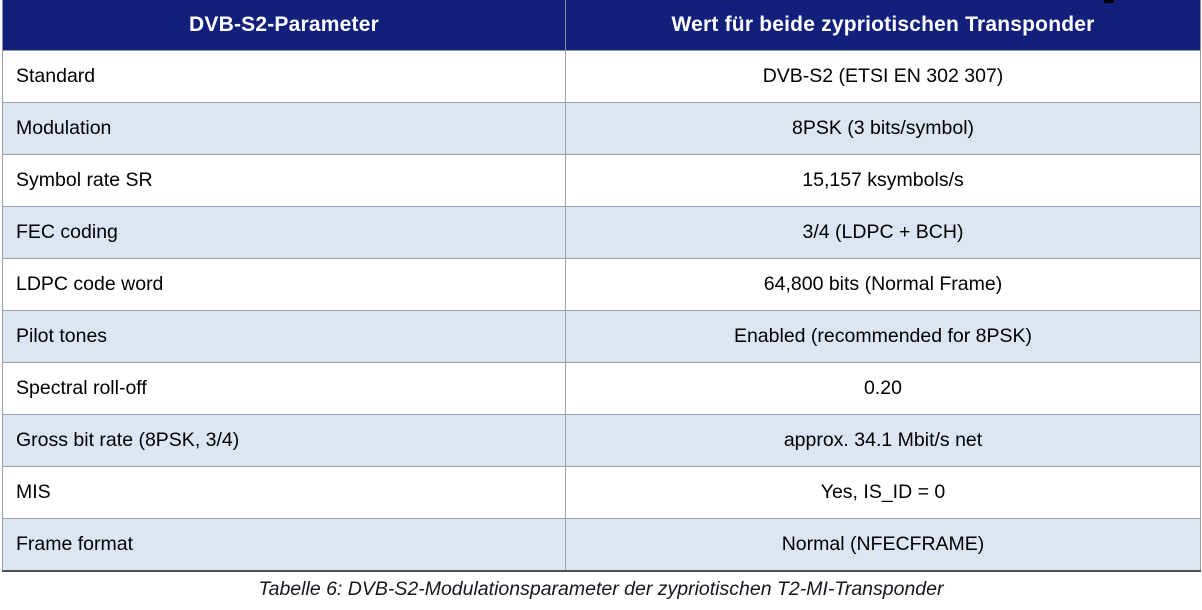  I want to click on value-cell: 15,157 ksymbols/s, so click(883, 180).